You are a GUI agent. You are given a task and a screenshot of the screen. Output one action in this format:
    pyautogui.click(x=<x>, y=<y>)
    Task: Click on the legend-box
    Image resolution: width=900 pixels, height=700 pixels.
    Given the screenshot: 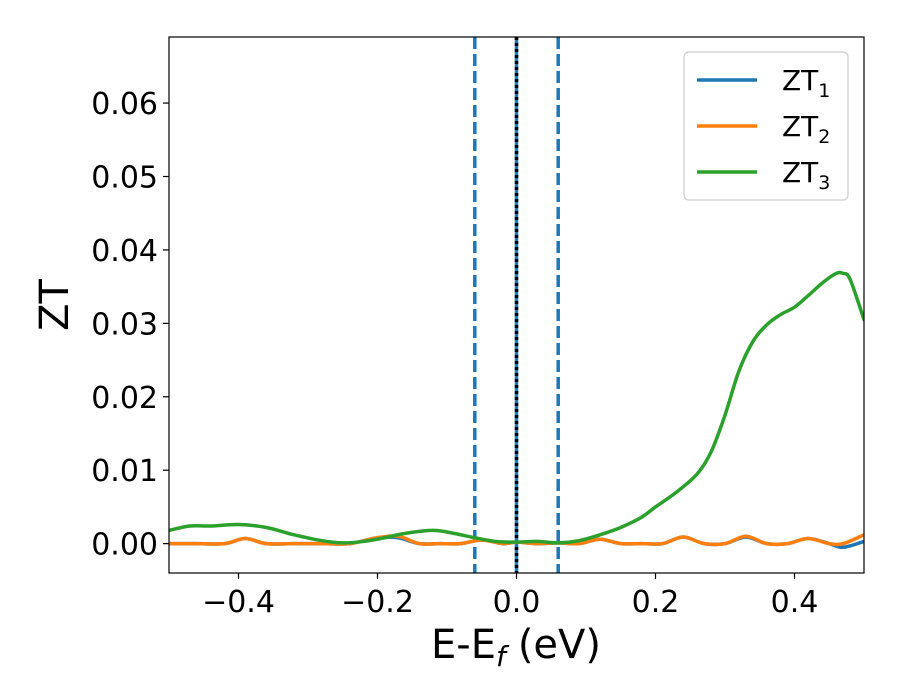 What is the action you would take?
    pyautogui.click(x=766, y=126)
    